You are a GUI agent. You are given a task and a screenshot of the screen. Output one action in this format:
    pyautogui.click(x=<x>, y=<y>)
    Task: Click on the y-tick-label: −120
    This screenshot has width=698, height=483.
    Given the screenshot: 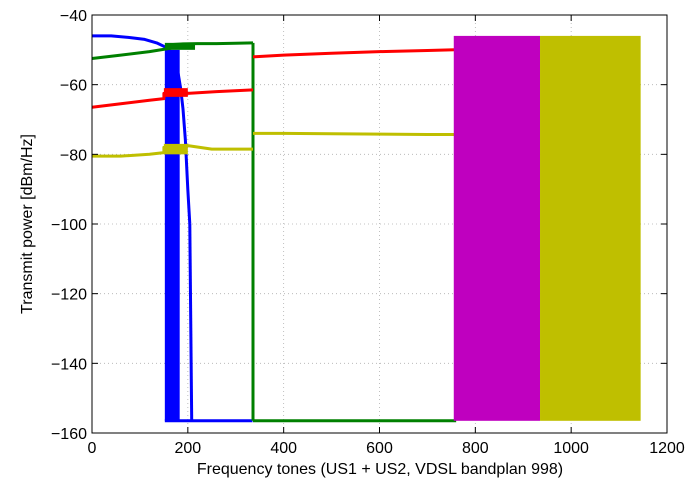 What is the action you would take?
    pyautogui.click(x=69, y=295)
    